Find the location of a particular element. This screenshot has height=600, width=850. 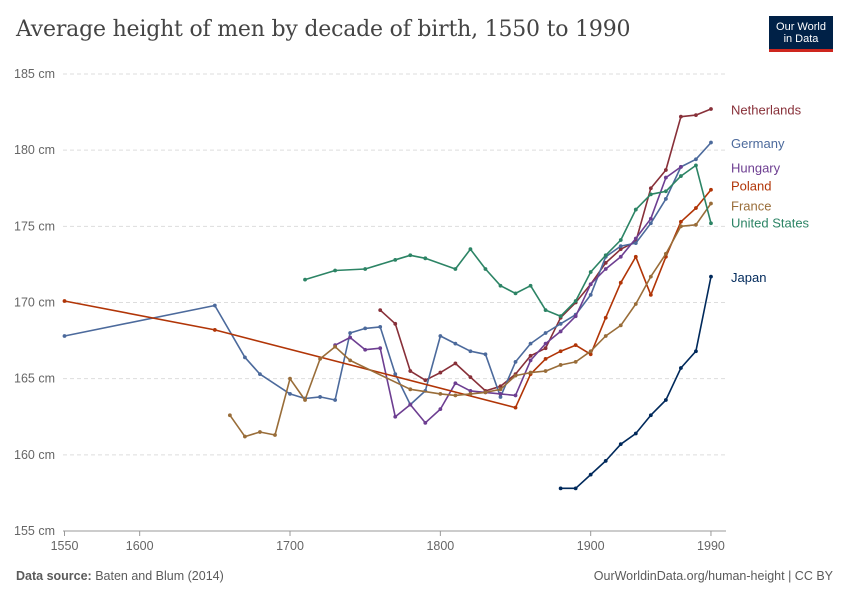

y-tick-label: 170 cm is located at coordinates (34, 303).